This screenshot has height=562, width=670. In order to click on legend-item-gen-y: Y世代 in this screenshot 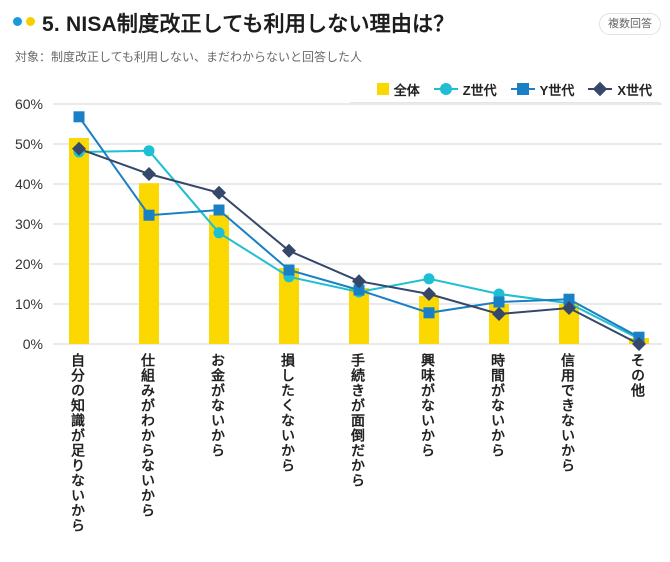, I will do `click(542, 89)`.